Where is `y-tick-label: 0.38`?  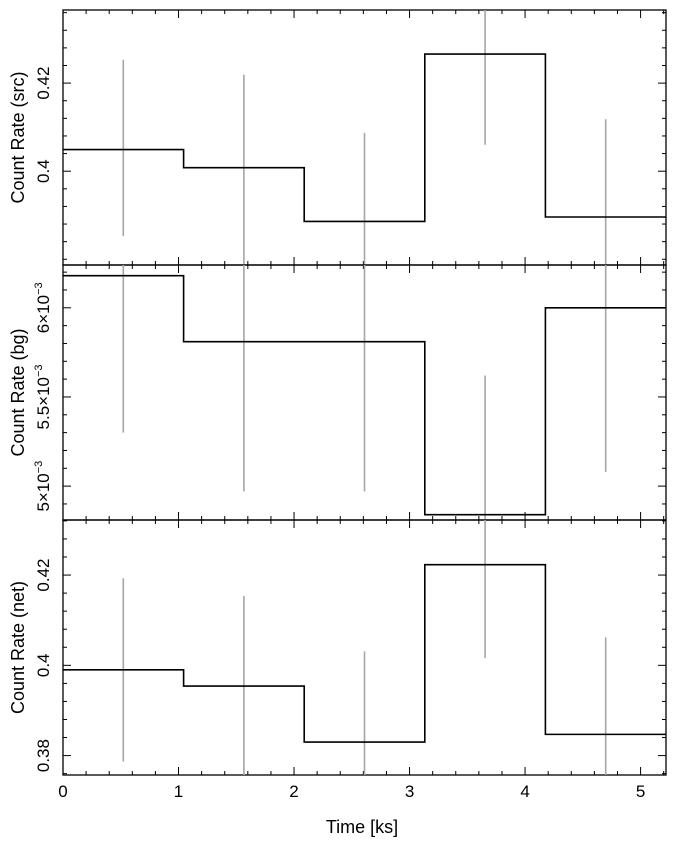
y-tick-label: 0.38 is located at coordinates (43, 755).